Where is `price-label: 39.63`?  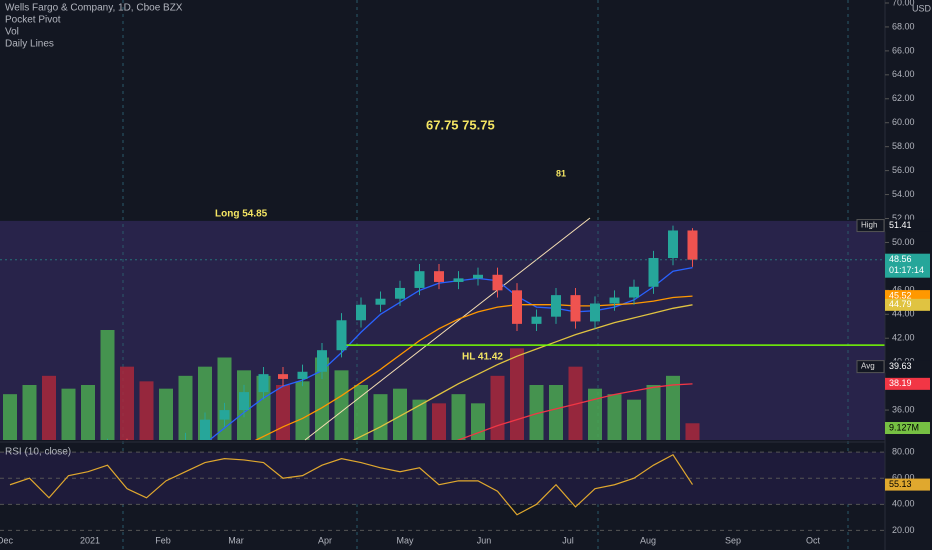
price-label: 39.63 is located at coordinates (900, 366).